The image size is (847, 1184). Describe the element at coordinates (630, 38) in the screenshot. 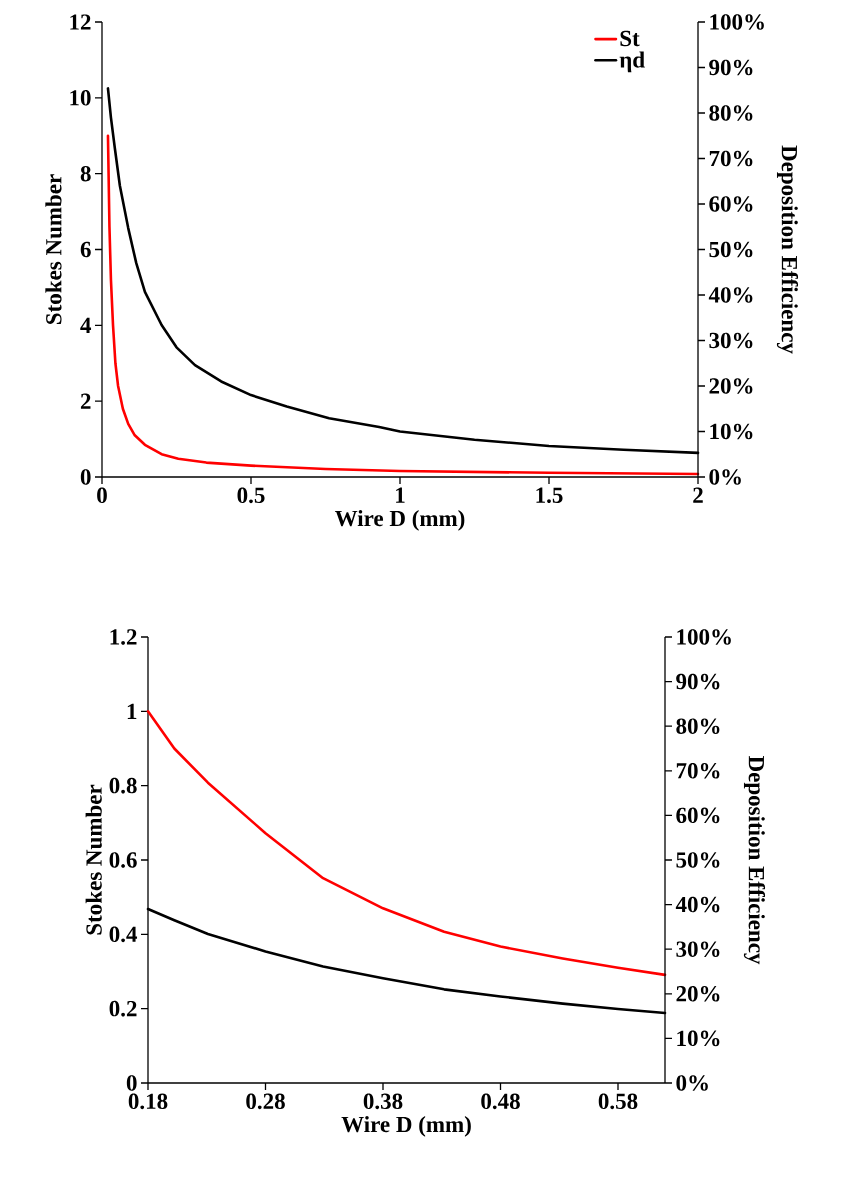

I see `legend-label: St` at that location.